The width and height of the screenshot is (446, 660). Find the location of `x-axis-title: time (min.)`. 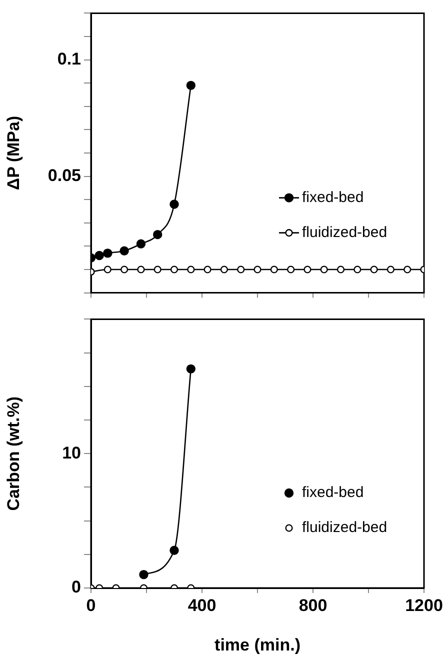

x-axis-title: time (min.) is located at coordinates (257, 644).